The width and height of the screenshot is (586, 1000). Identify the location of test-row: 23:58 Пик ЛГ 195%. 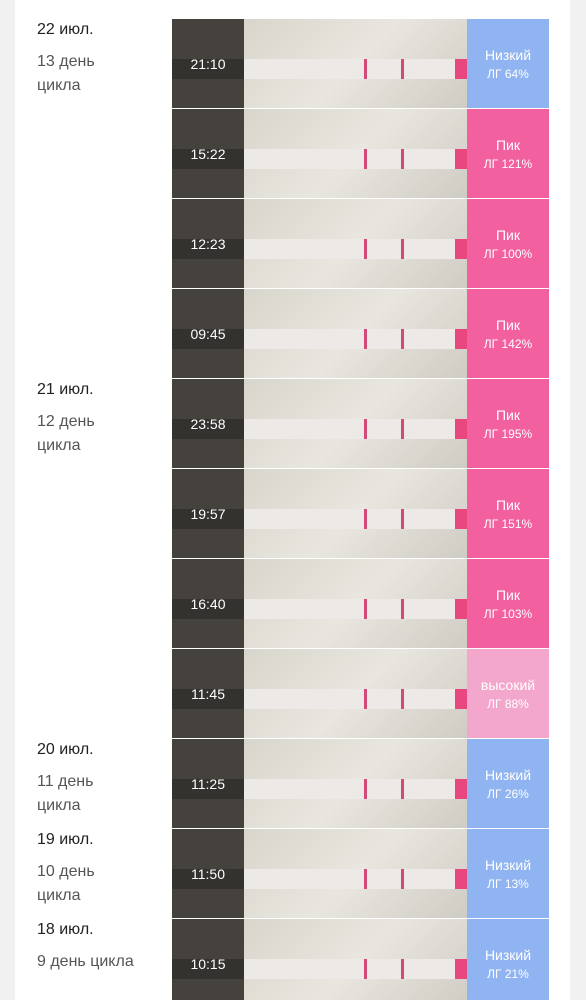
(360, 423).